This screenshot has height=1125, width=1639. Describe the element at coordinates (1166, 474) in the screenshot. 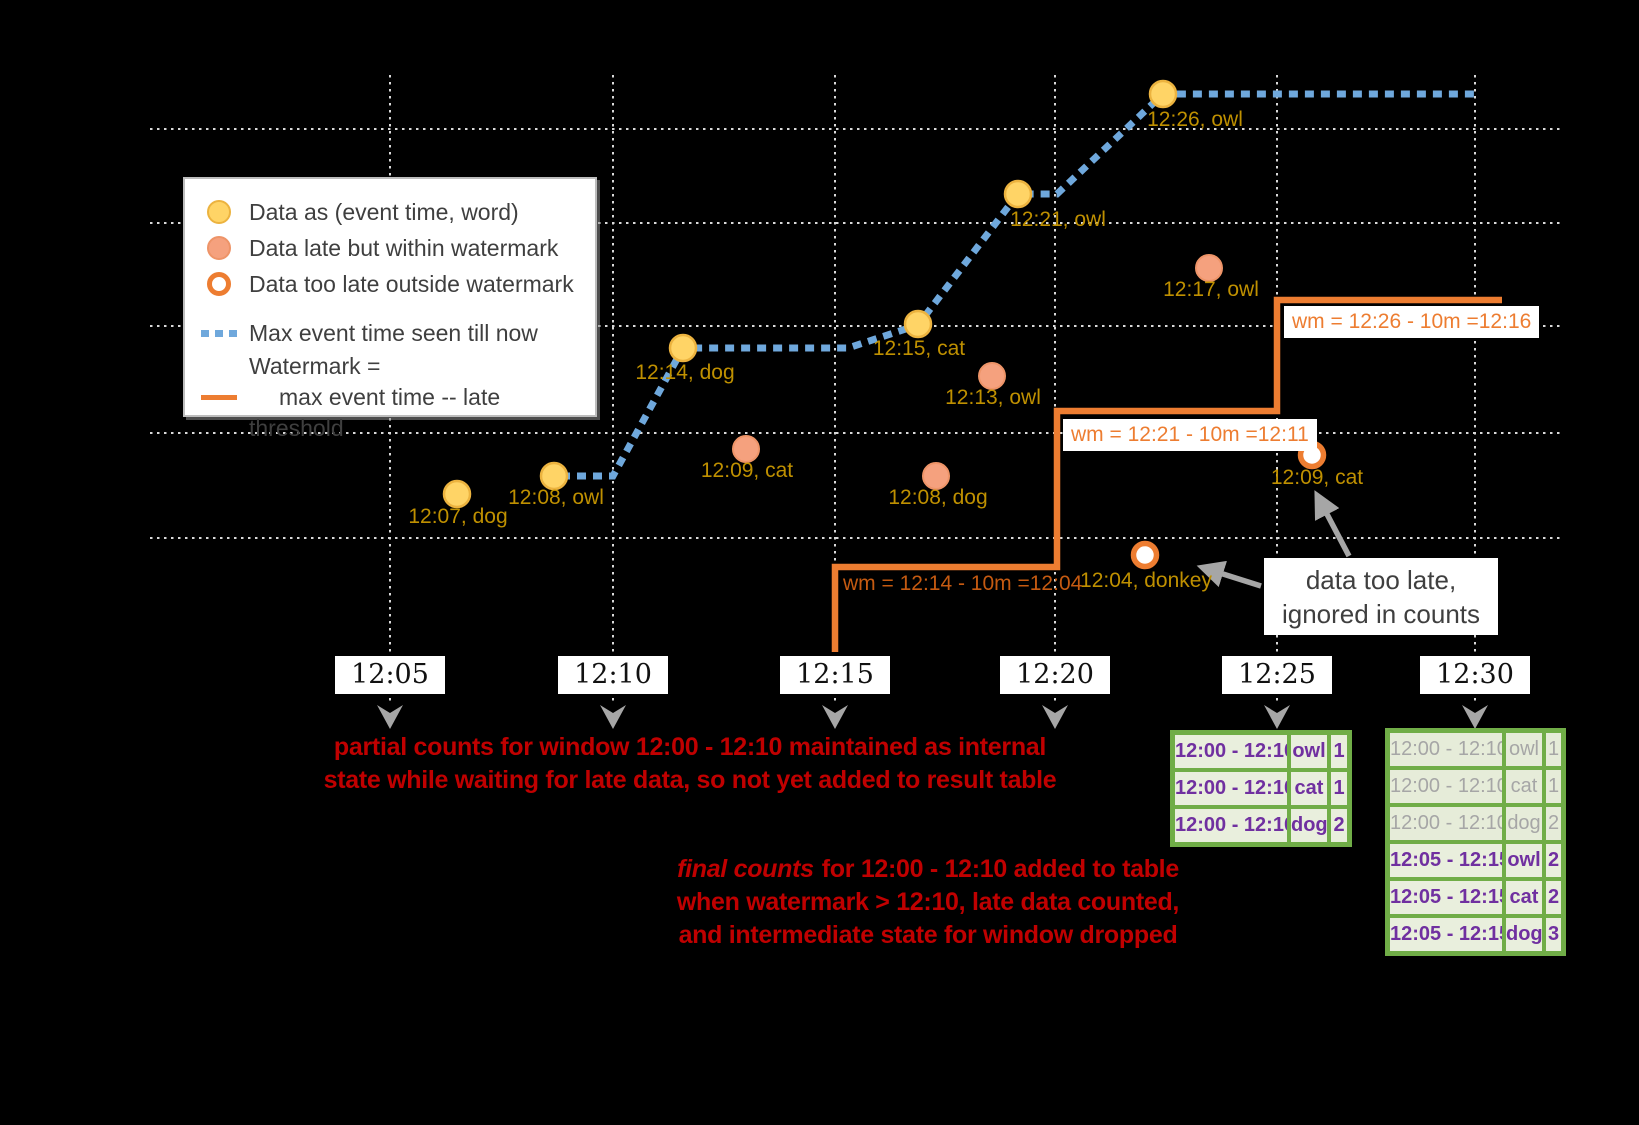

I see `watermark-line` at that location.